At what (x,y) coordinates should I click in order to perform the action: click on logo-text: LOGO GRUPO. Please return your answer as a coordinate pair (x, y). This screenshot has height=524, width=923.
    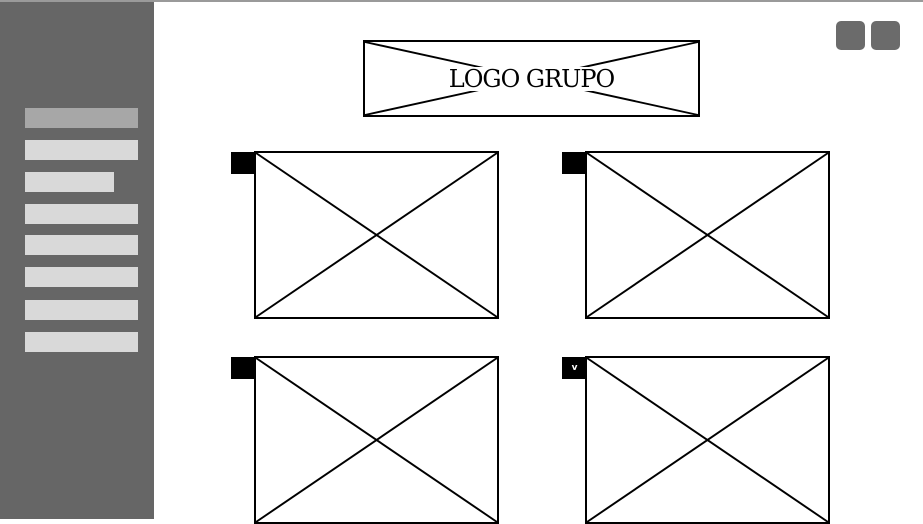
    Looking at the image, I should click on (531, 78).